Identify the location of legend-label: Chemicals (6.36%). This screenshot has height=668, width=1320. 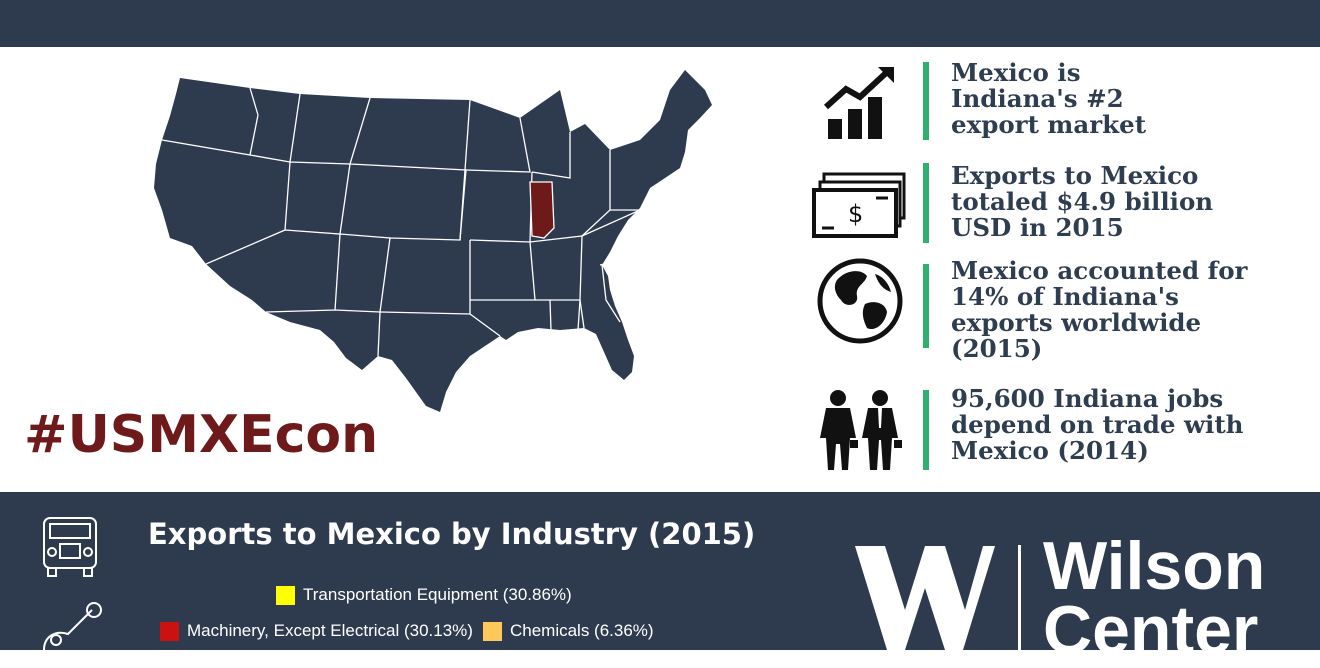
(581, 630).